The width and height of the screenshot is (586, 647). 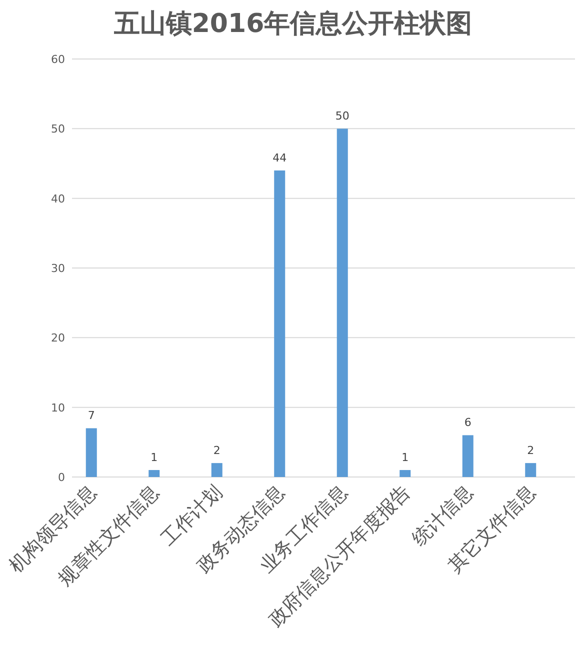 I want to click on data-label: 6, so click(x=468, y=423).